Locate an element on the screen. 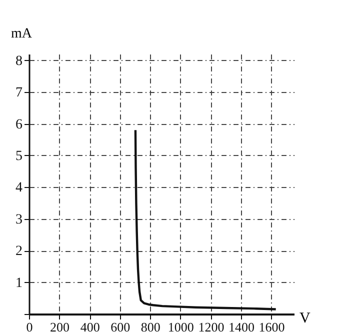  y-tick-label: 8 is located at coordinates (19, 61).